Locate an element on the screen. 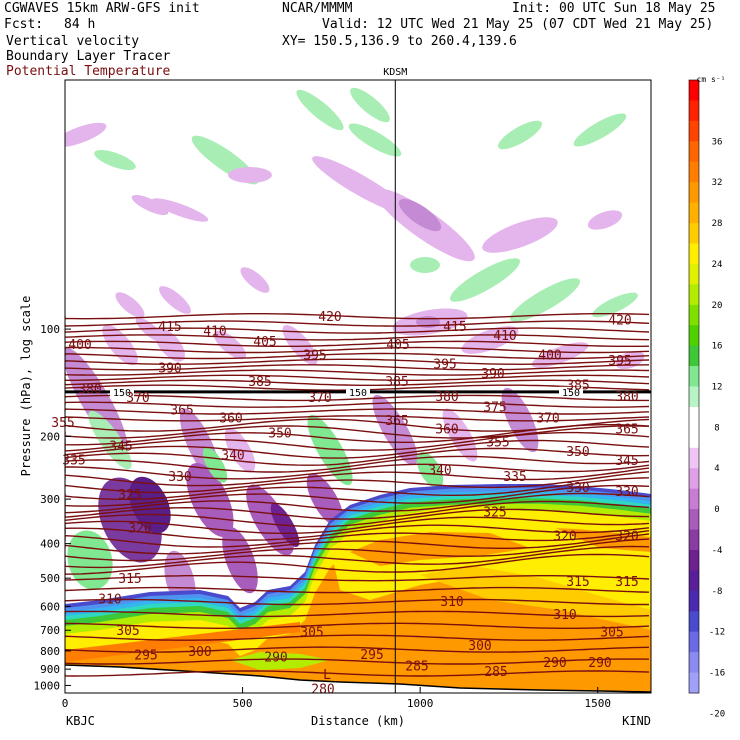 Image resolution: width=740 pixels, height=740 pixels. theta-label: 290 is located at coordinates (275, 658).